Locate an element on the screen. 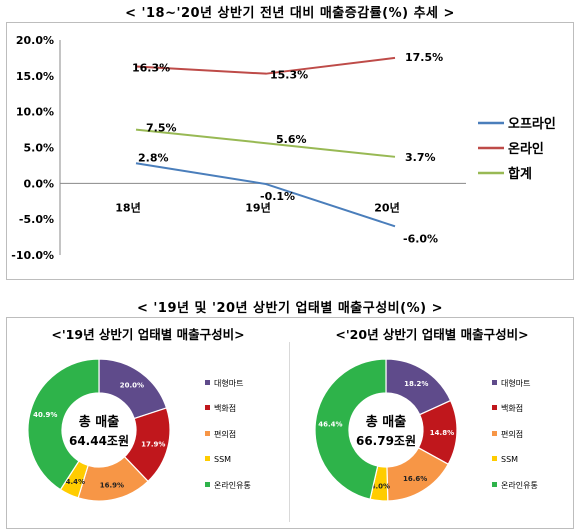 Image resolution: width=580 pixels, height=530 pixels. pie-2020-slice-label: 4.0% is located at coordinates (380, 487).